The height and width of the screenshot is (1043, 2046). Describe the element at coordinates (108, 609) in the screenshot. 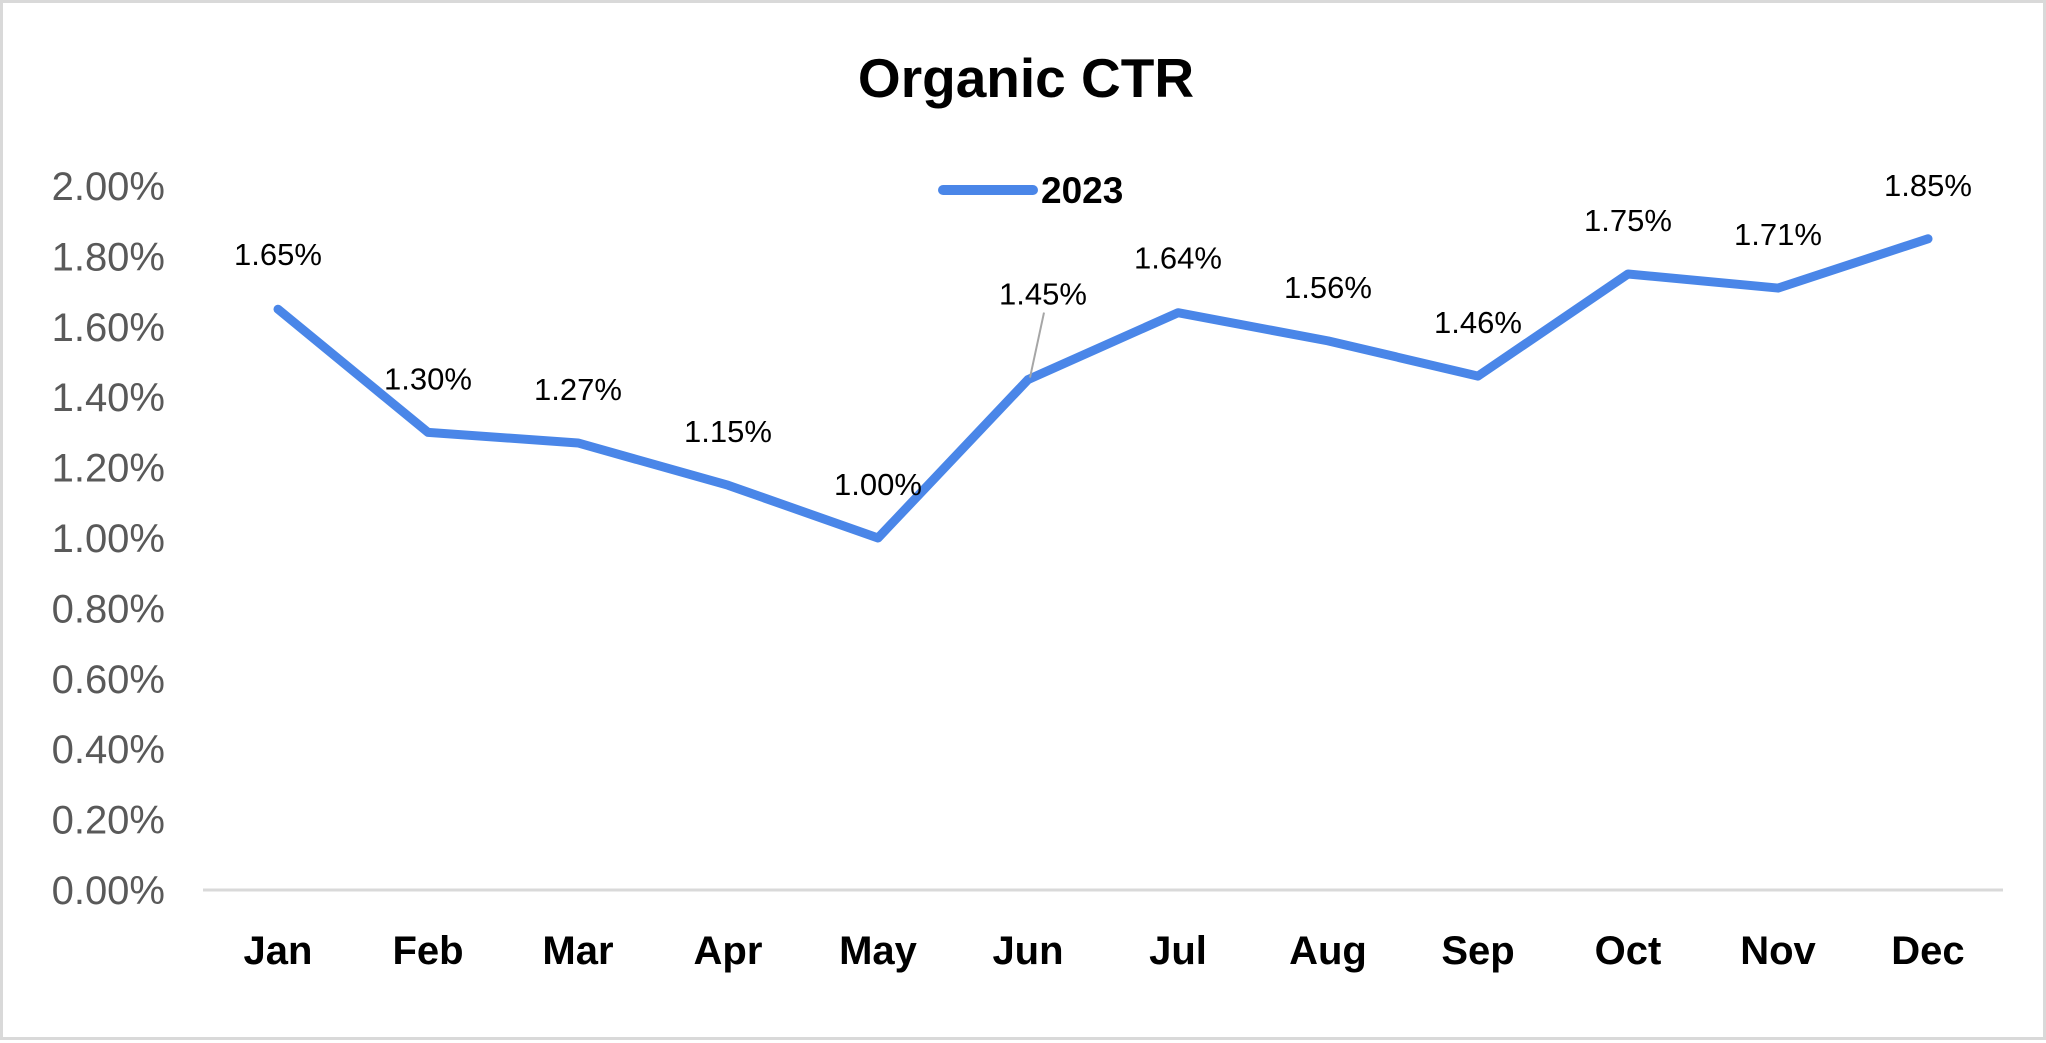

I see `y-tick-label: 0.80%` at that location.